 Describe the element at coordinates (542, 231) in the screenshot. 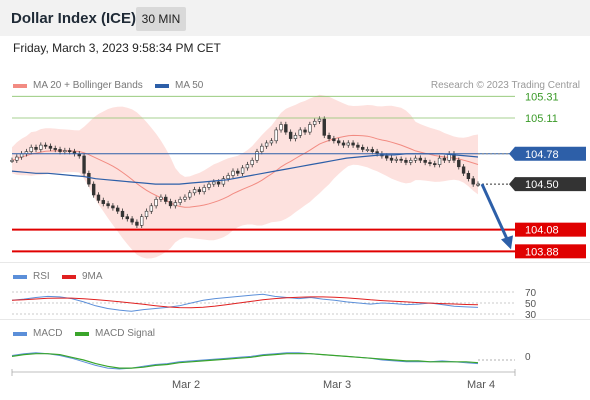

I see `level-104-08-label: 104.08` at that location.